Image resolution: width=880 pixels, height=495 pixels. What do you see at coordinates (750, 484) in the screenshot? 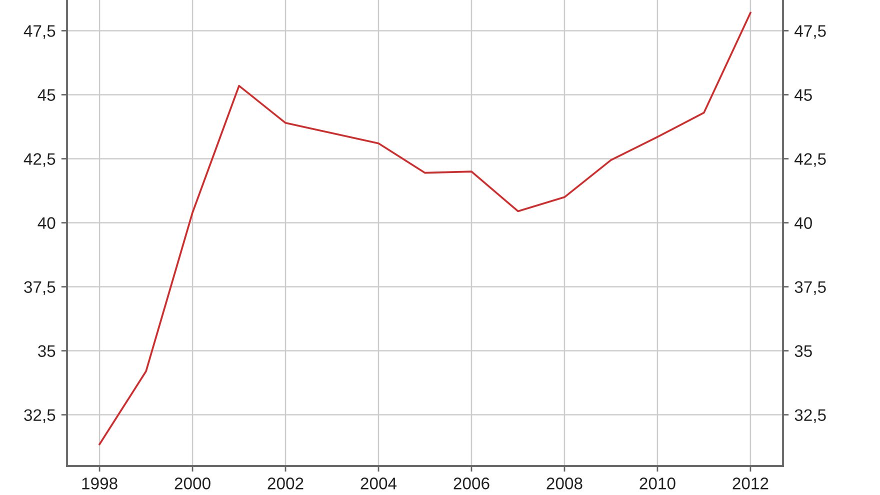
I see `x-tick-label: 2012` at bounding box center [750, 484].